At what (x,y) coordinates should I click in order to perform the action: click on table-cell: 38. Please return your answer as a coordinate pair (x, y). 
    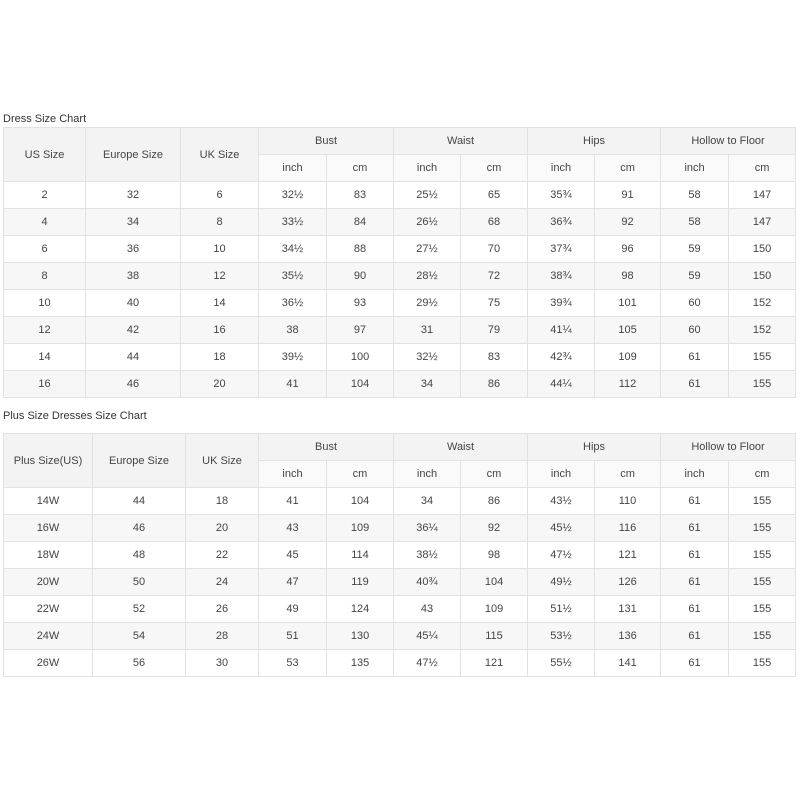
    Looking at the image, I should click on (133, 276).